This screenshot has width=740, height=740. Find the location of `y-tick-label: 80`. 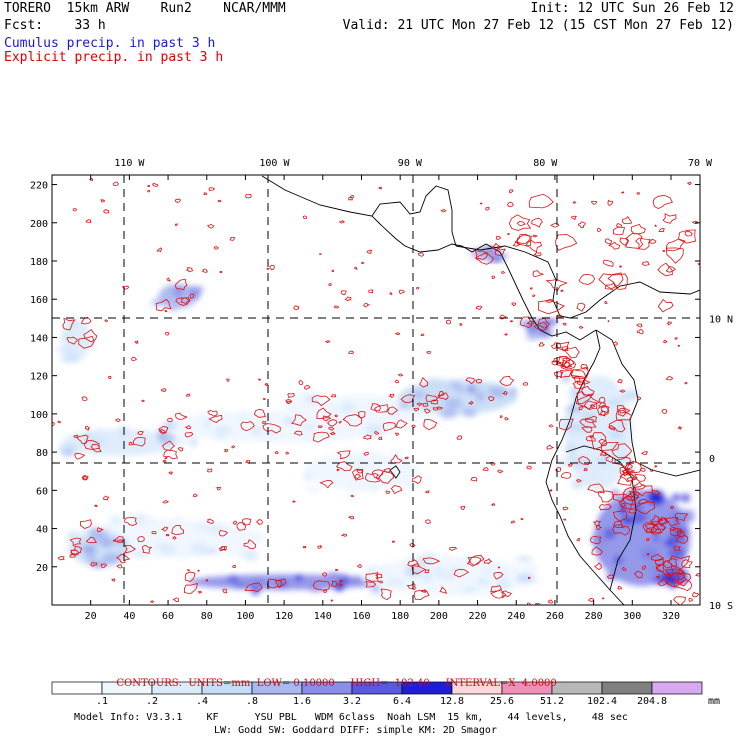

y-tick-label: 80 is located at coordinates (42, 453).